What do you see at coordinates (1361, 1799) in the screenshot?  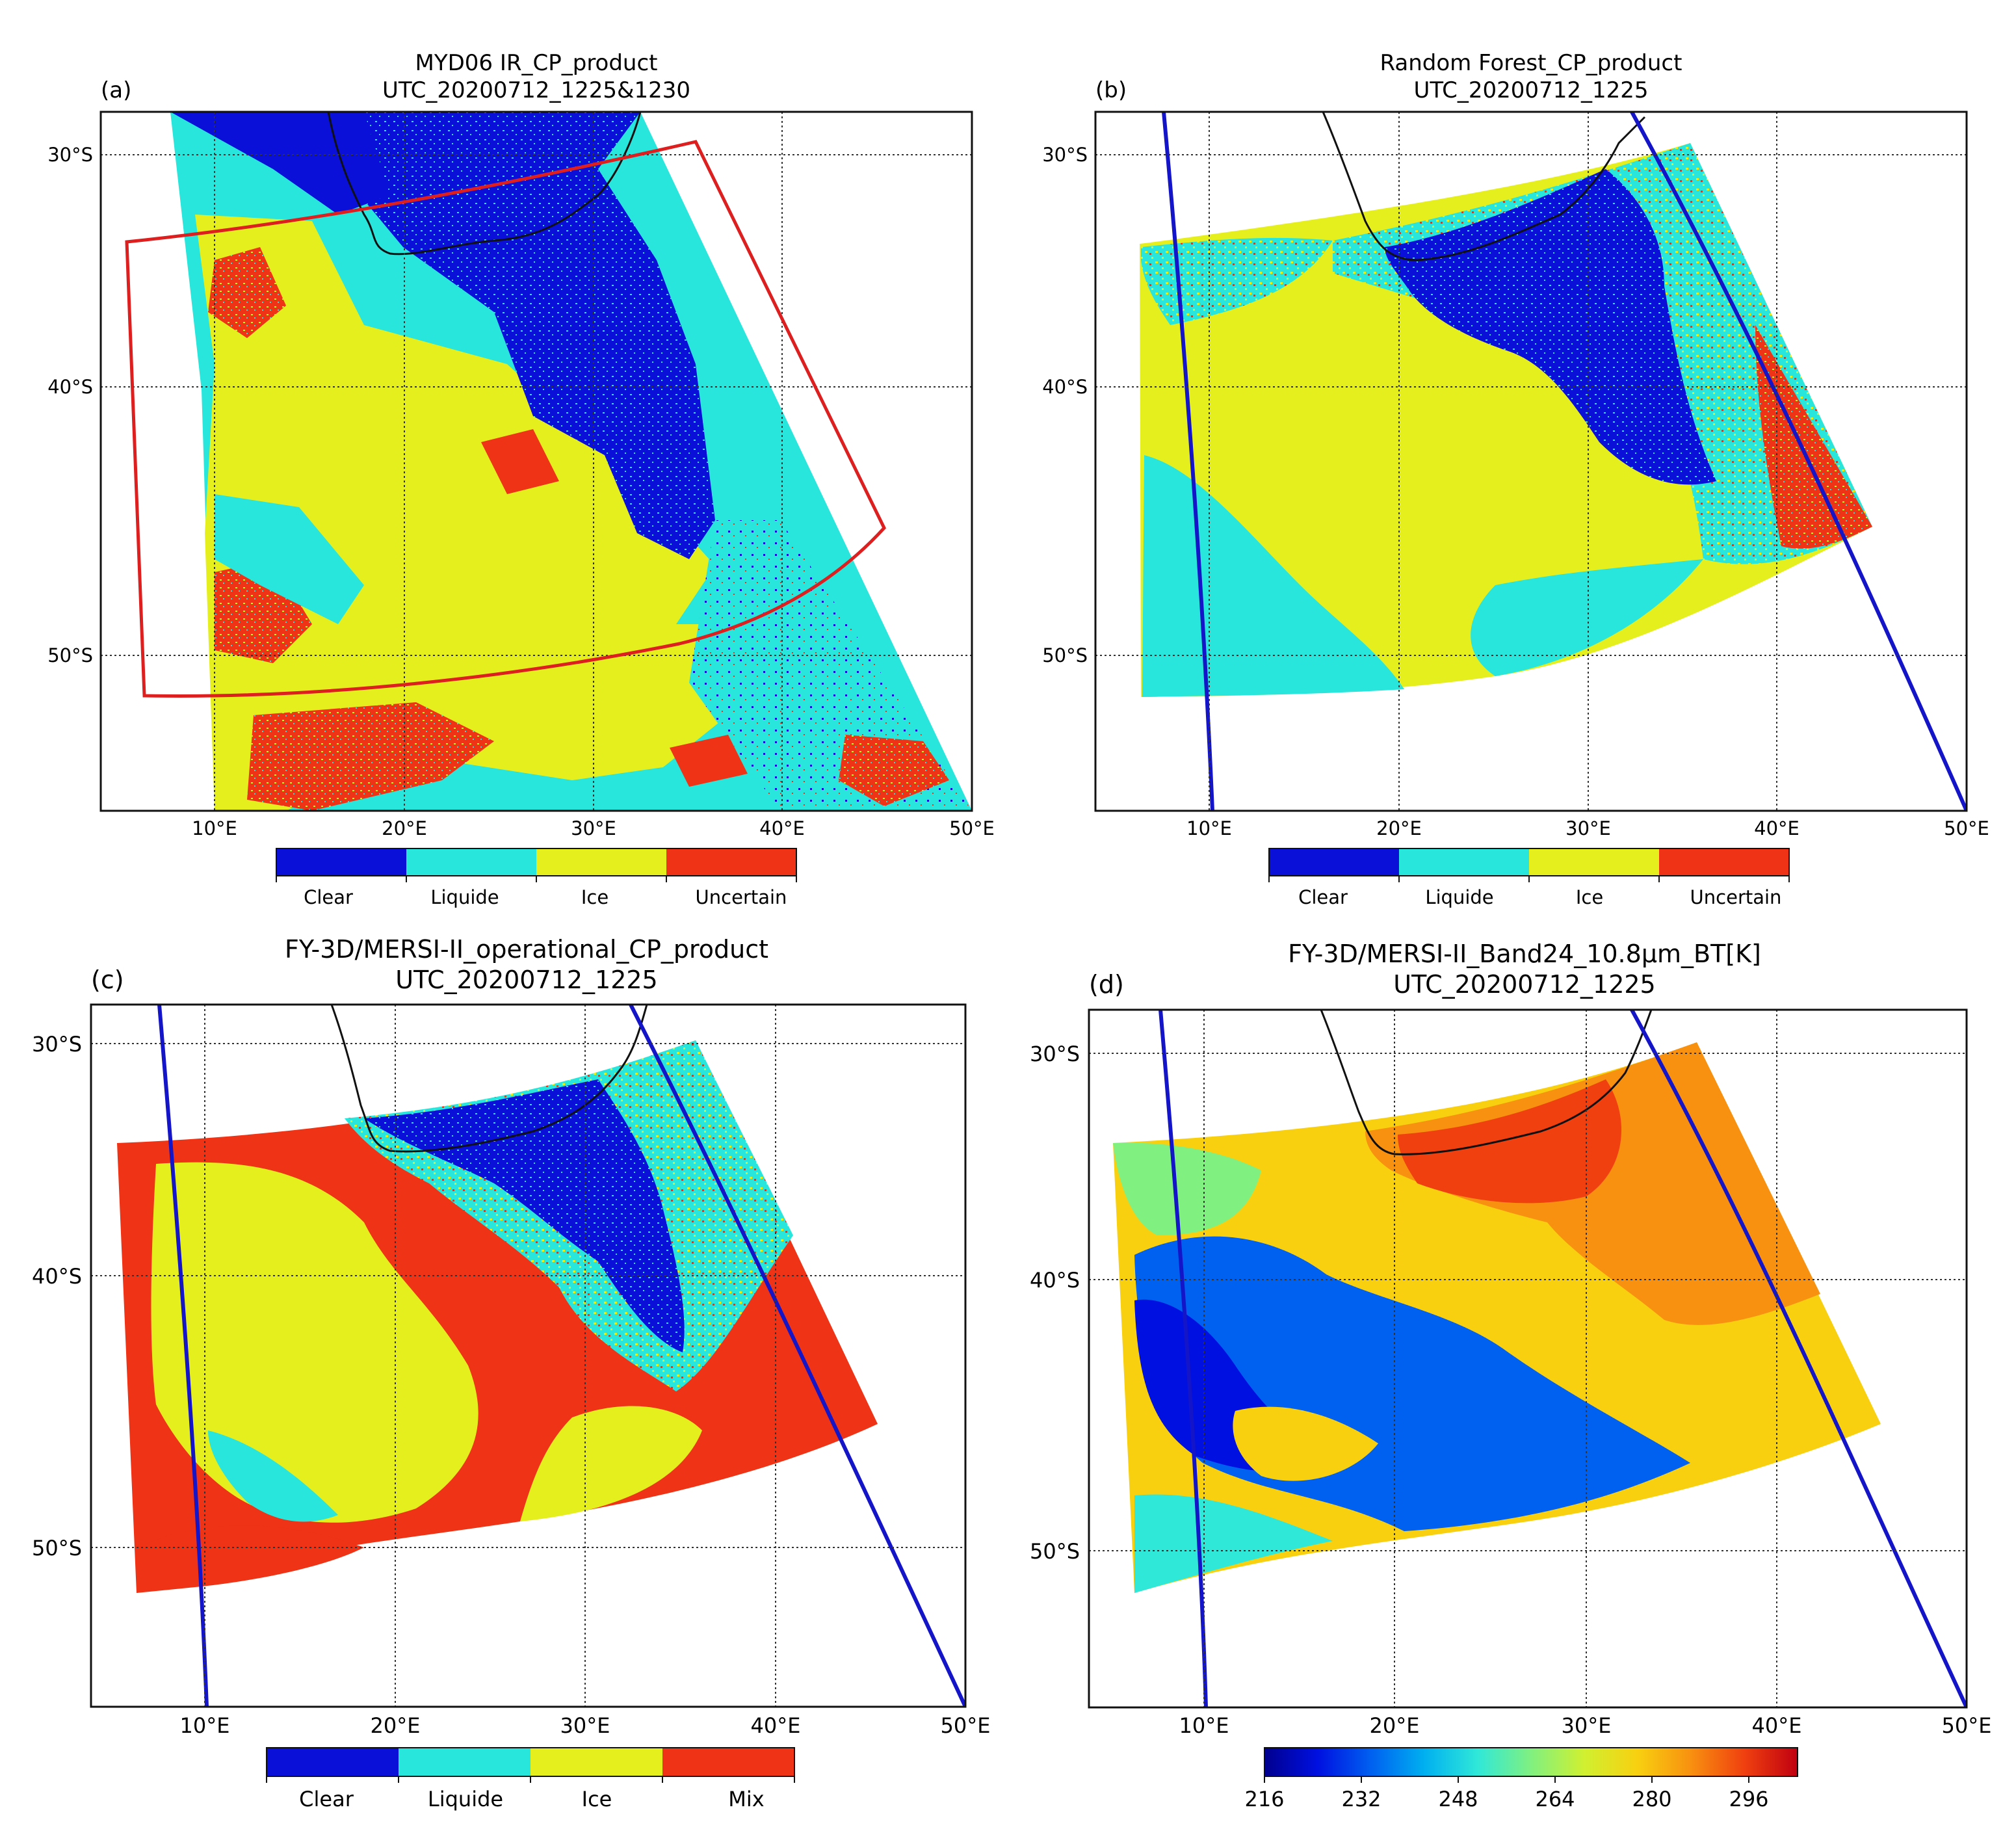 I see `colorbar-d-tick-232: 232` at bounding box center [1361, 1799].